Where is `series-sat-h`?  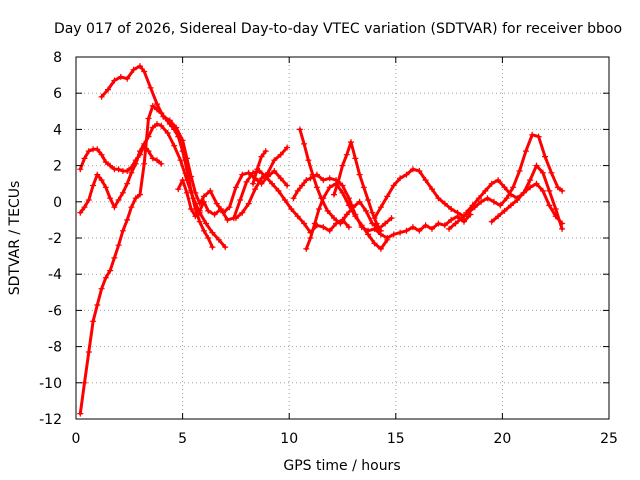 series-sat-h is located at coordinates (382, 206).